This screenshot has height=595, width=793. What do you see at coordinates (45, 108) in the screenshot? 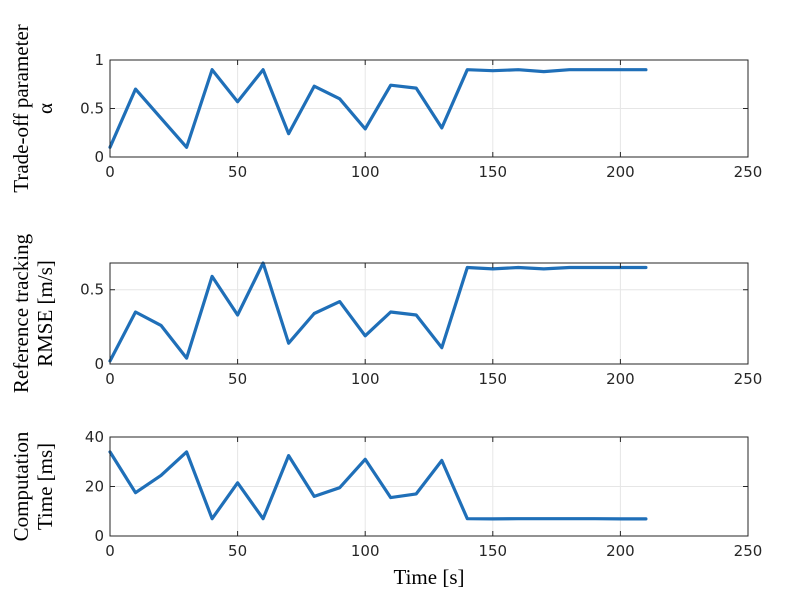
I see `y-axis-label: α` at bounding box center [45, 108].